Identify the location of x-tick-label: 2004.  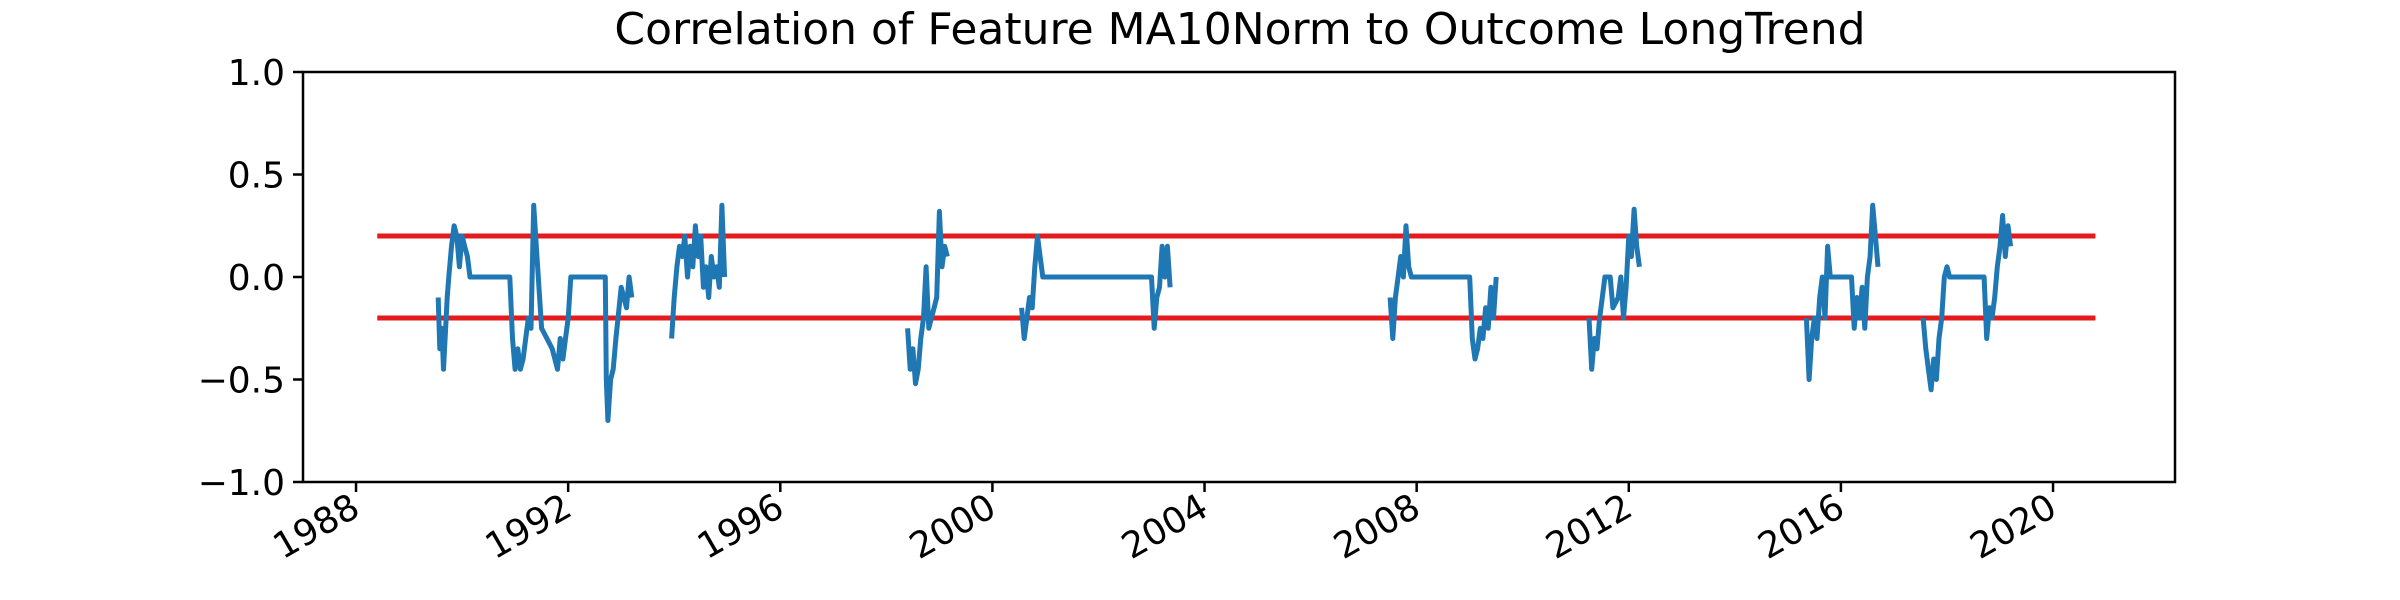
(1165, 526).